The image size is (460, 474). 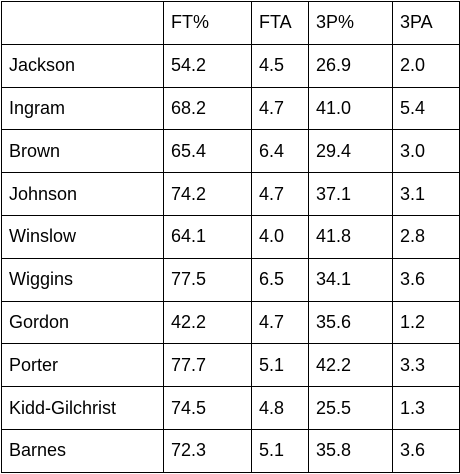 I want to click on table-row: Brown 65.4 6.4 29.4 3.0, so click(x=230, y=151).